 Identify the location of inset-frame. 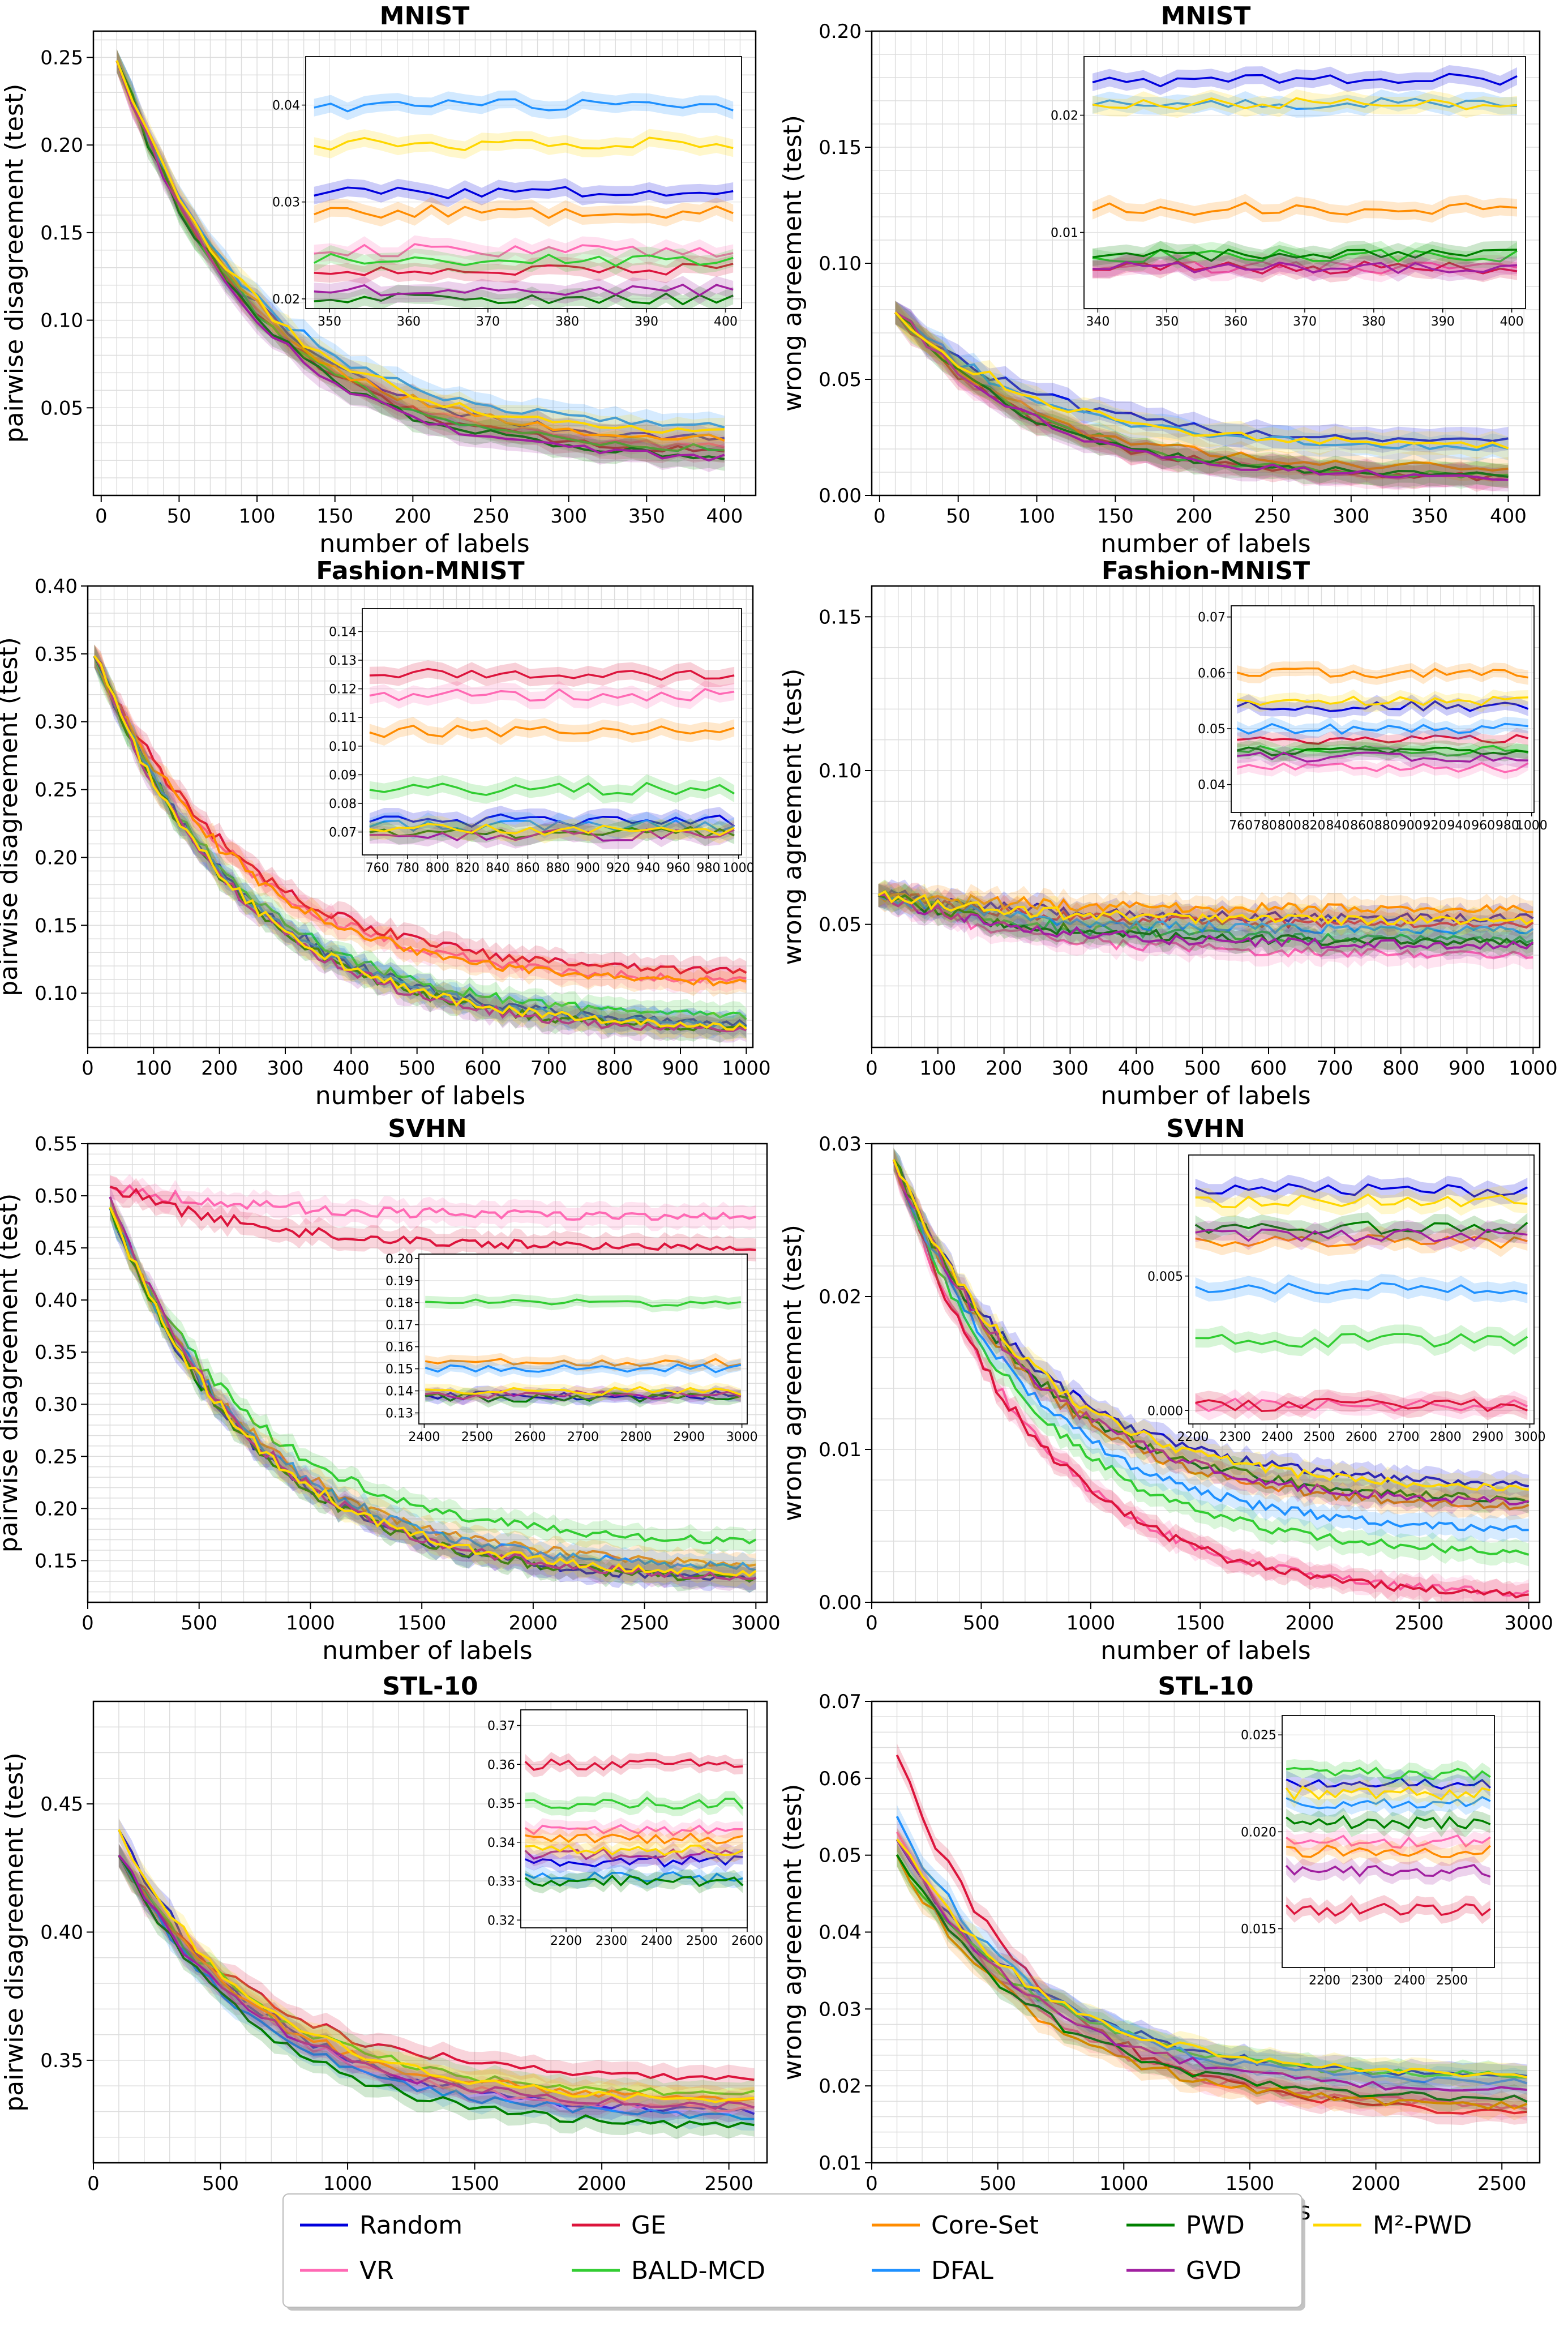
(634, 1818).